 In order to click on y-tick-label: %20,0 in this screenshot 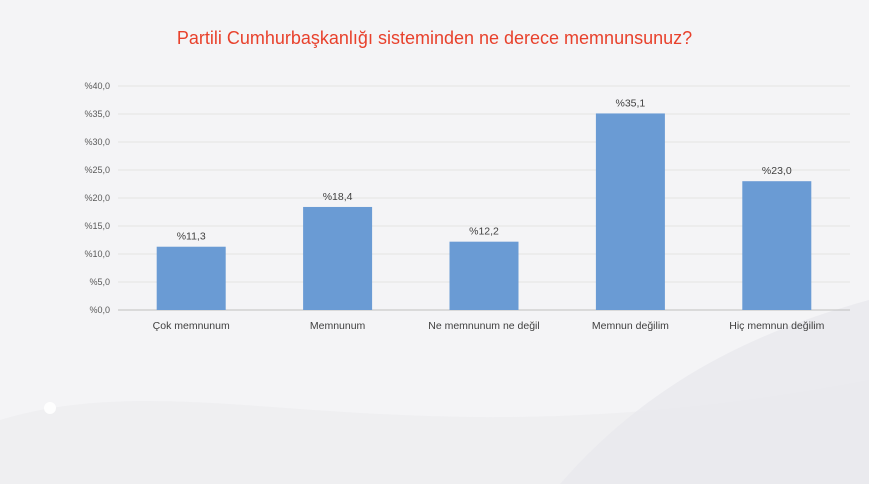, I will do `click(97, 198)`.